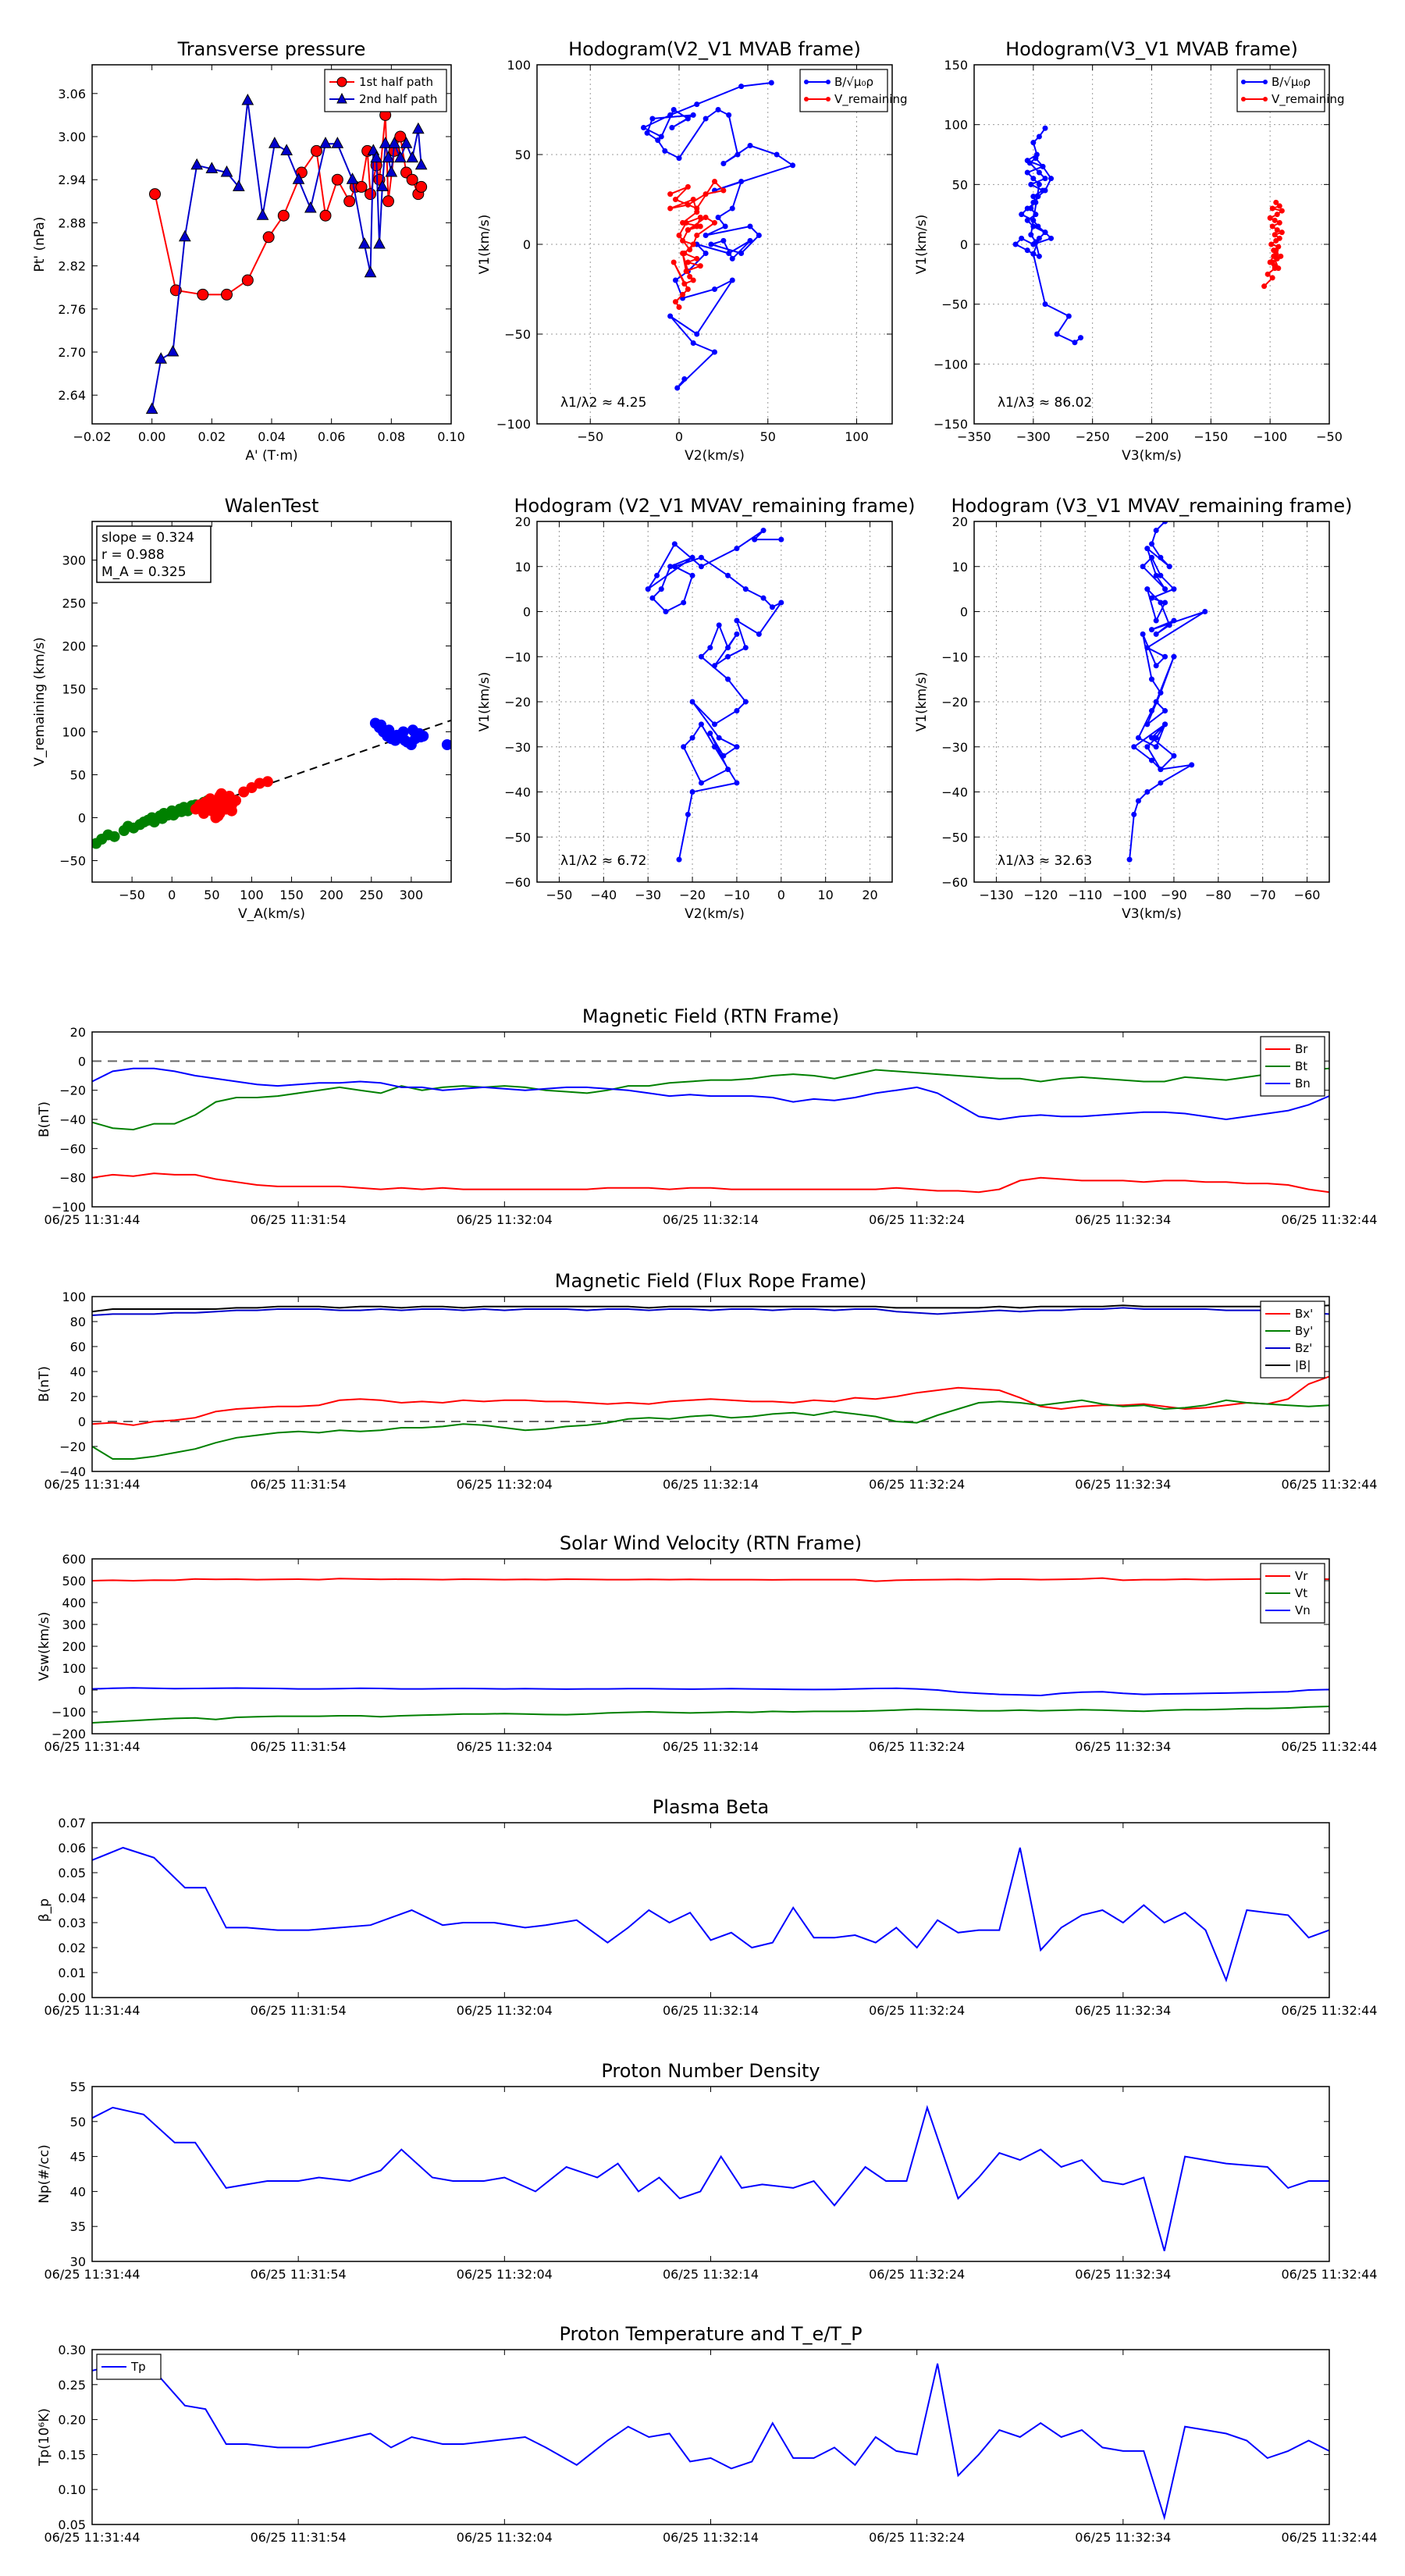  I want to click on y-tick-label: 2.76, so click(72, 309).